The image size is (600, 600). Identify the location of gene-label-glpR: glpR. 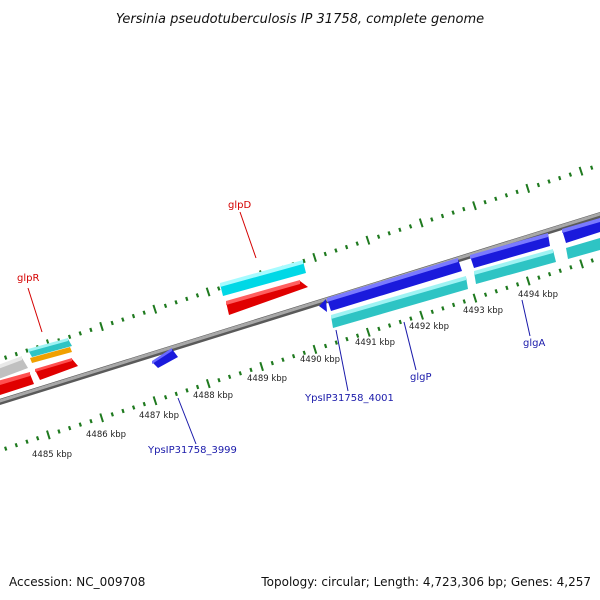
(28, 278).